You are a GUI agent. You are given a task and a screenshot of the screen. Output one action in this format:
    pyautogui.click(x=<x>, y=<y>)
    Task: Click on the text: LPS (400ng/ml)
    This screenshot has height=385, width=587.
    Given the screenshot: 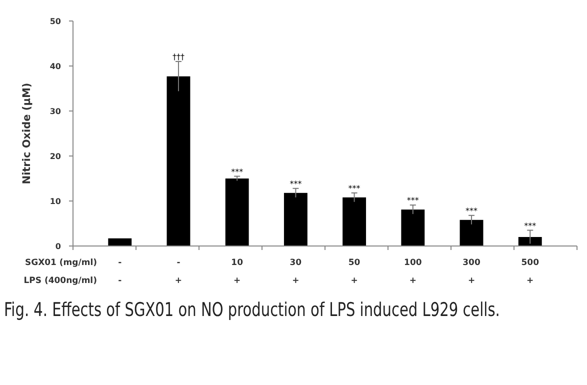 What is the action you would take?
    pyautogui.click(x=61, y=281)
    